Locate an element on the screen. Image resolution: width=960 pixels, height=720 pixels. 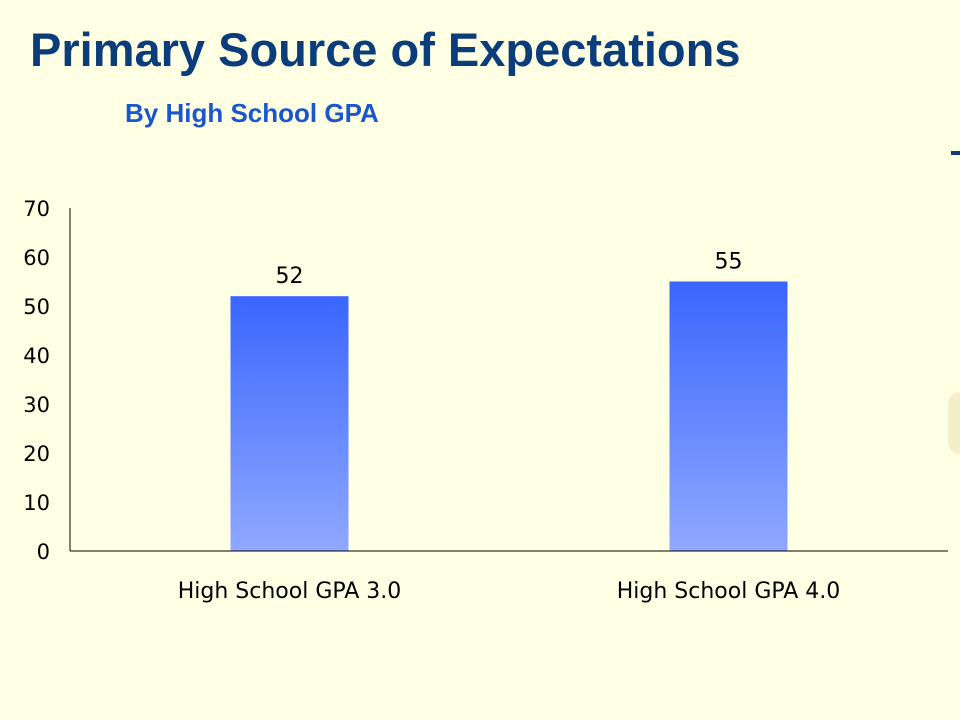
y-tick-label: 60 is located at coordinates (36, 258).